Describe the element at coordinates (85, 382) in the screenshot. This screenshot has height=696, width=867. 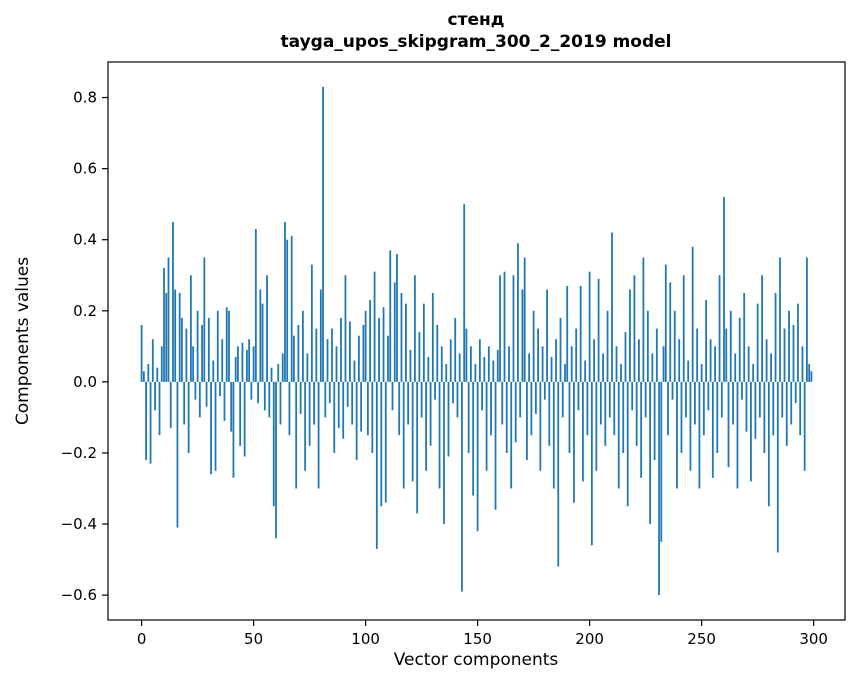
I see `y-tick-label: 0.0` at that location.